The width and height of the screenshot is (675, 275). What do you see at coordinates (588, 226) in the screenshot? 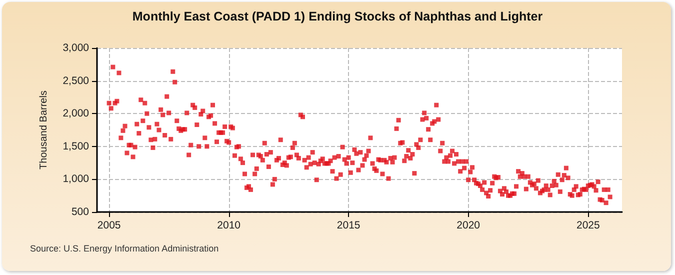
I see `x-tick-label: 2025` at bounding box center [588, 226].